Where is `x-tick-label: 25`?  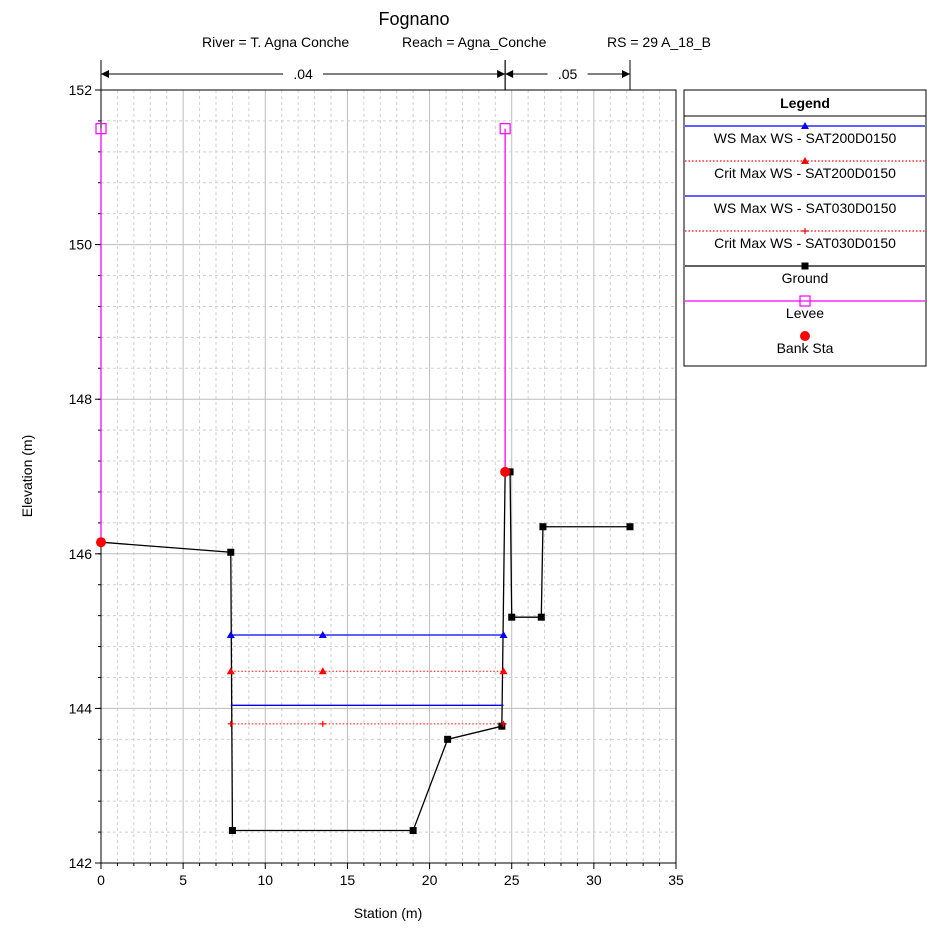 x-tick-label: 25 is located at coordinates (512, 880).